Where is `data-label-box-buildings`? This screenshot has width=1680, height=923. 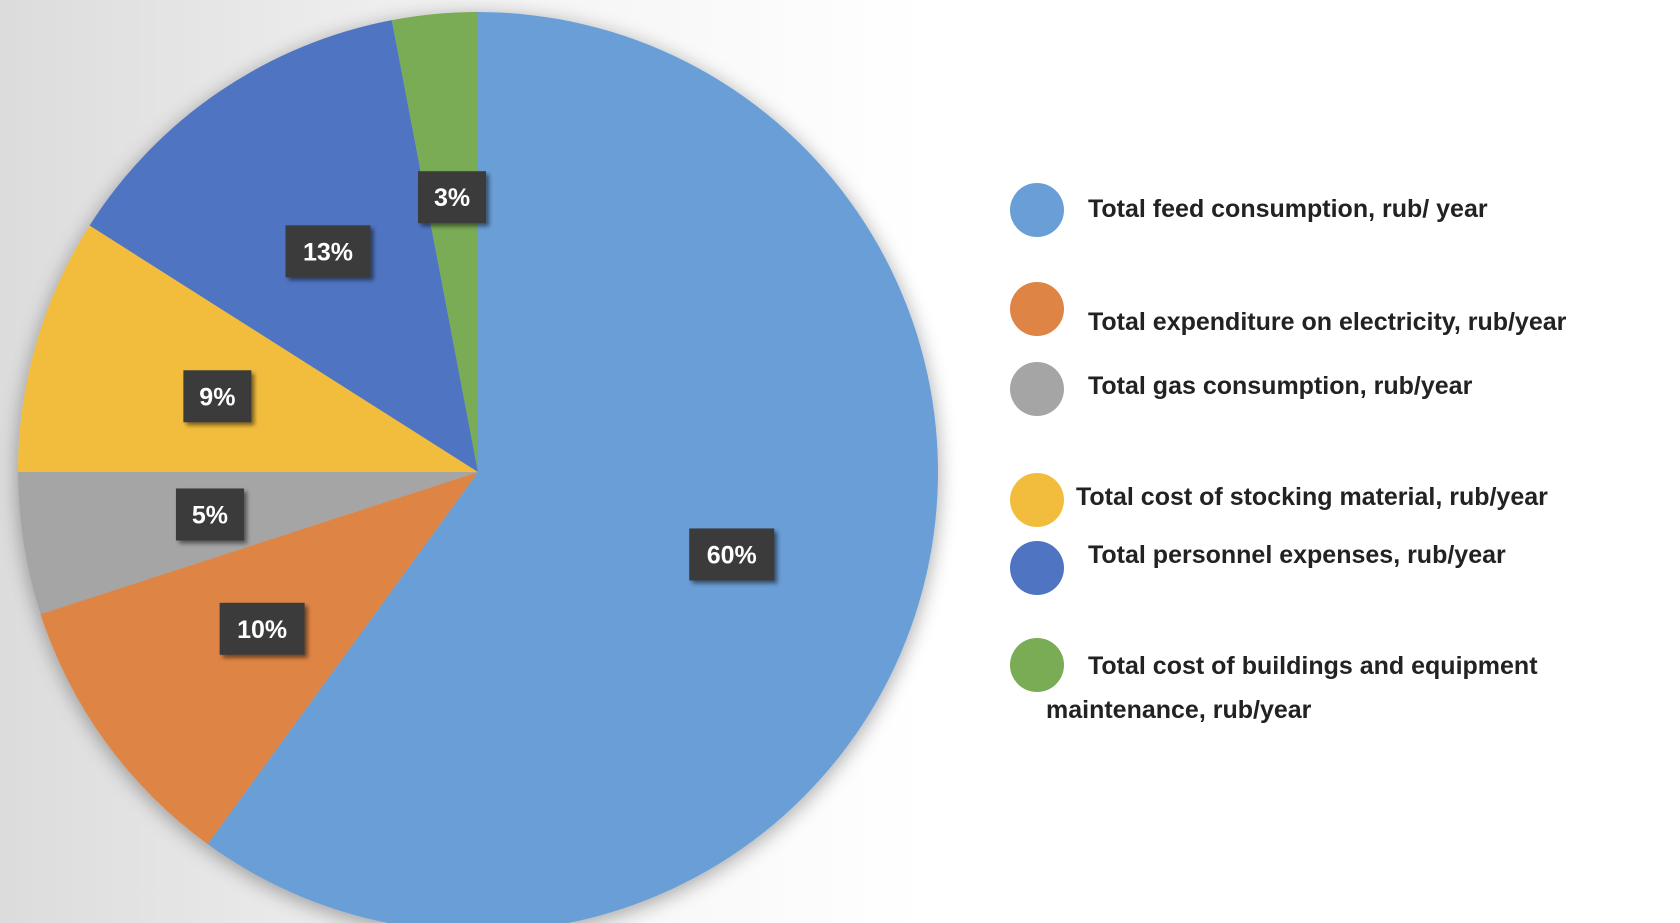 data-label-box-buildings is located at coordinates (452, 197).